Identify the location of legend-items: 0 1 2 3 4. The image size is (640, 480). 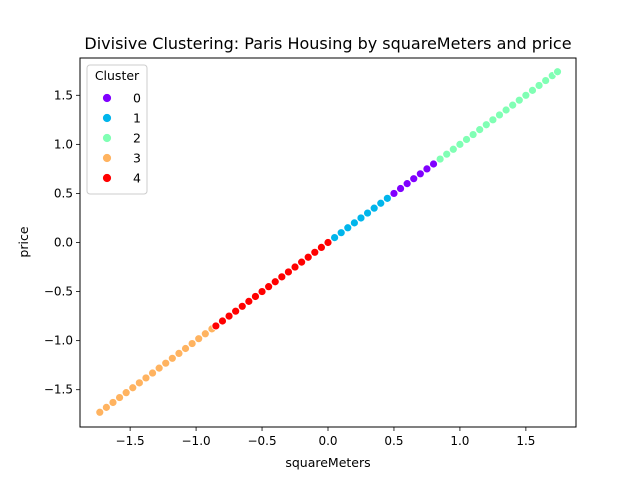
(121, 138).